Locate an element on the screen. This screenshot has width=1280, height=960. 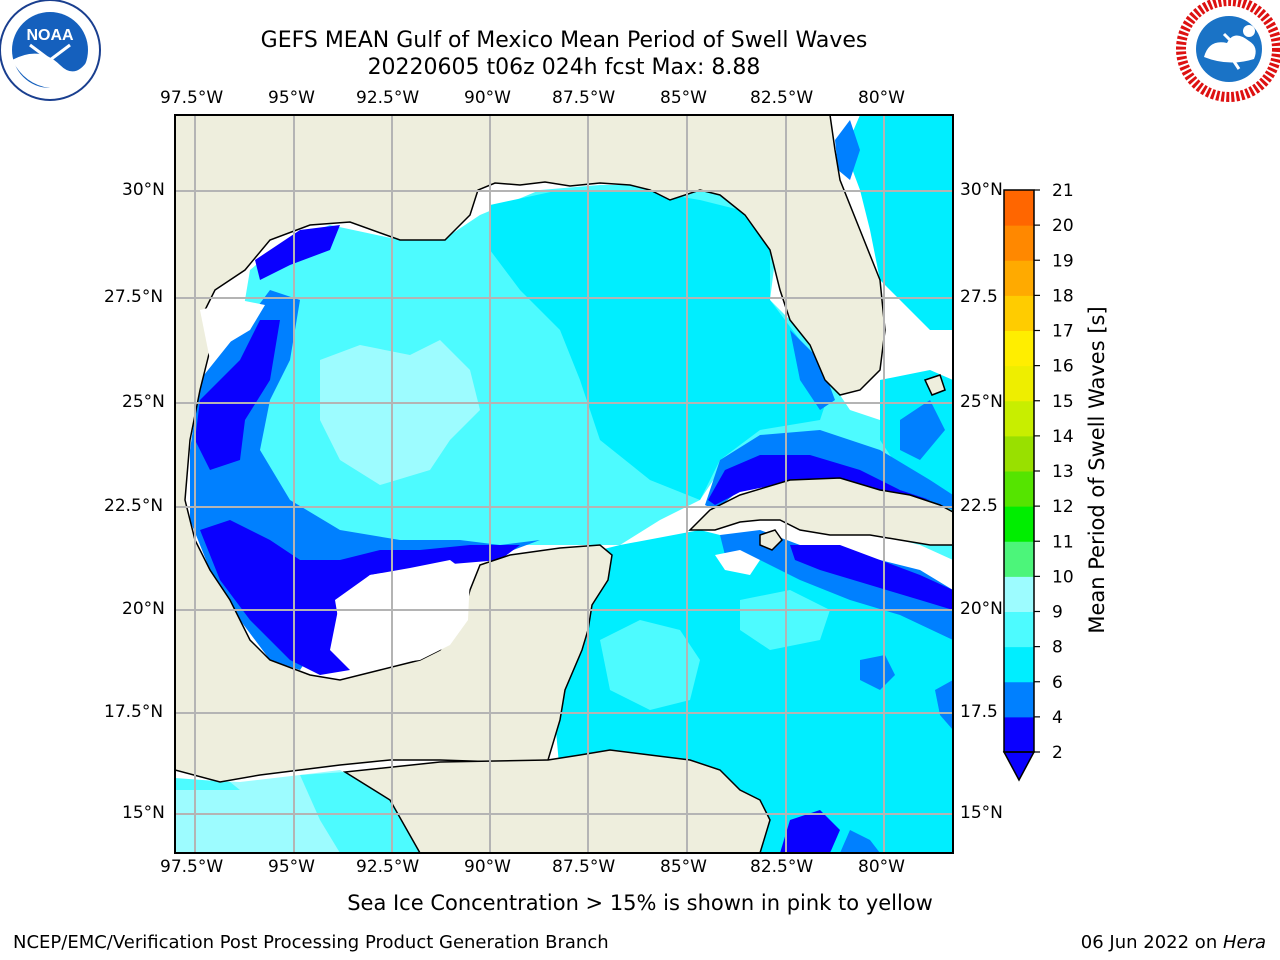
colorbar-tick-label: 14 is located at coordinates (1063, 437).